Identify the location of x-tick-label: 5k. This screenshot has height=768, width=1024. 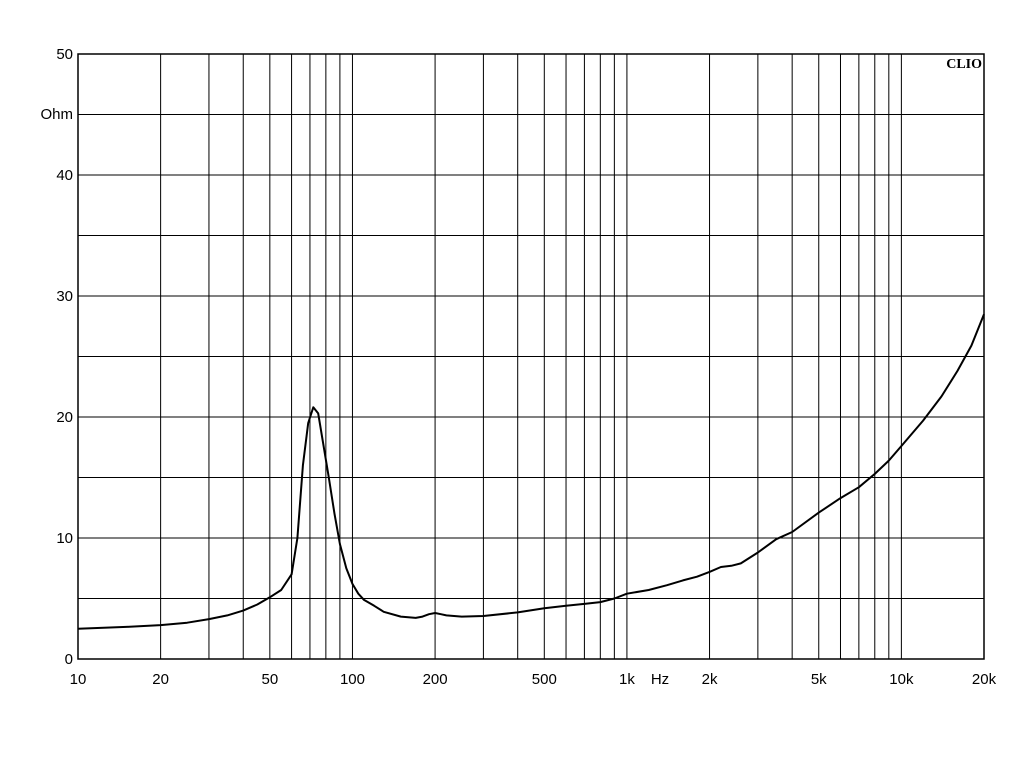
(819, 679).